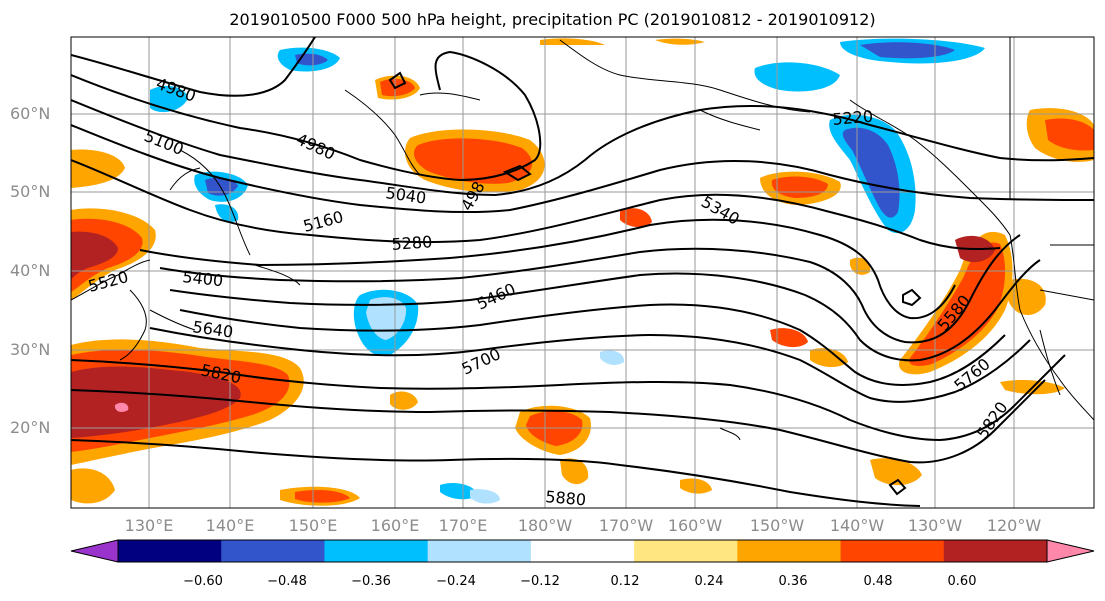  I want to click on lat-label-60n: 60°N, so click(30, 113).